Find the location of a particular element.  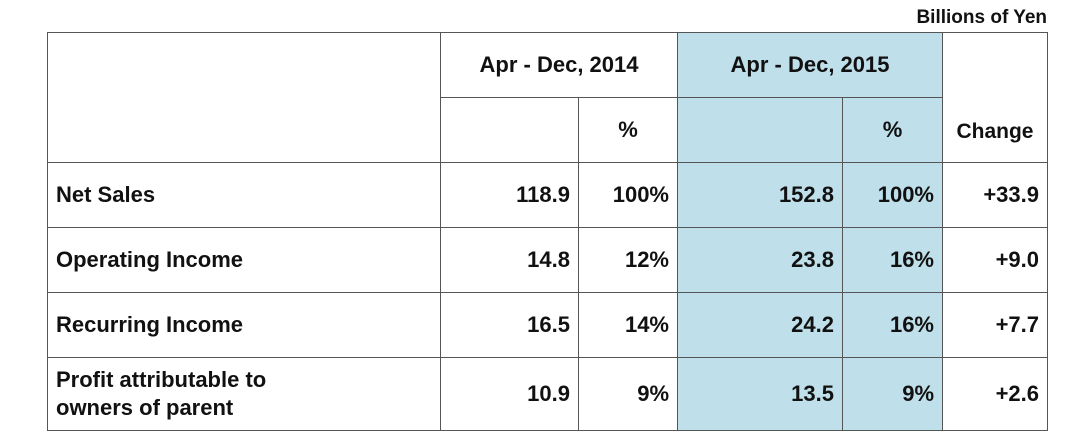

percent-2014: 9% is located at coordinates (628, 394).